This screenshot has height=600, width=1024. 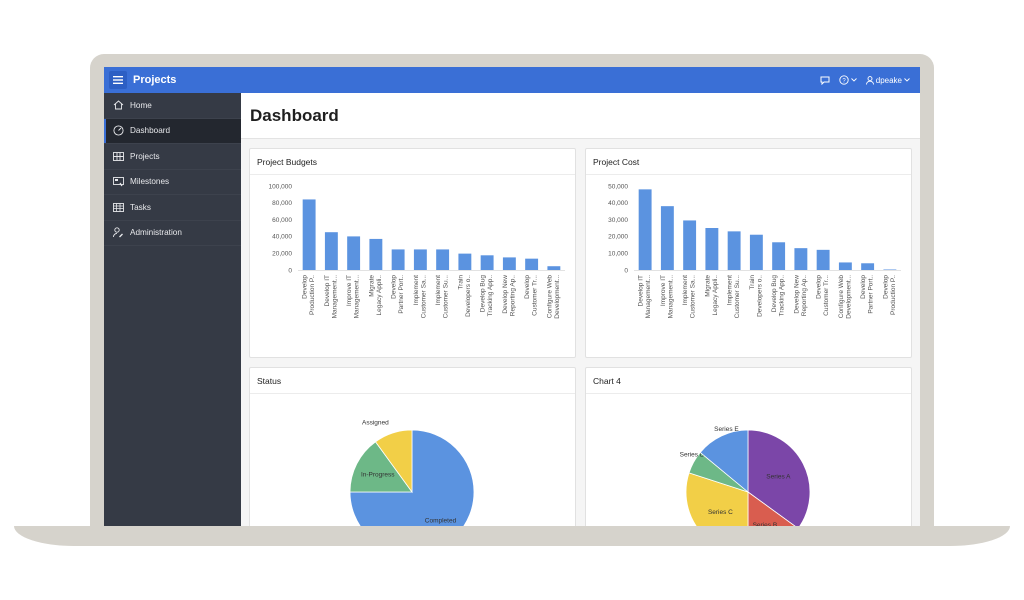 What do you see at coordinates (416, 290) in the screenshot?
I see `x-tick-label: Implement` at bounding box center [416, 290].